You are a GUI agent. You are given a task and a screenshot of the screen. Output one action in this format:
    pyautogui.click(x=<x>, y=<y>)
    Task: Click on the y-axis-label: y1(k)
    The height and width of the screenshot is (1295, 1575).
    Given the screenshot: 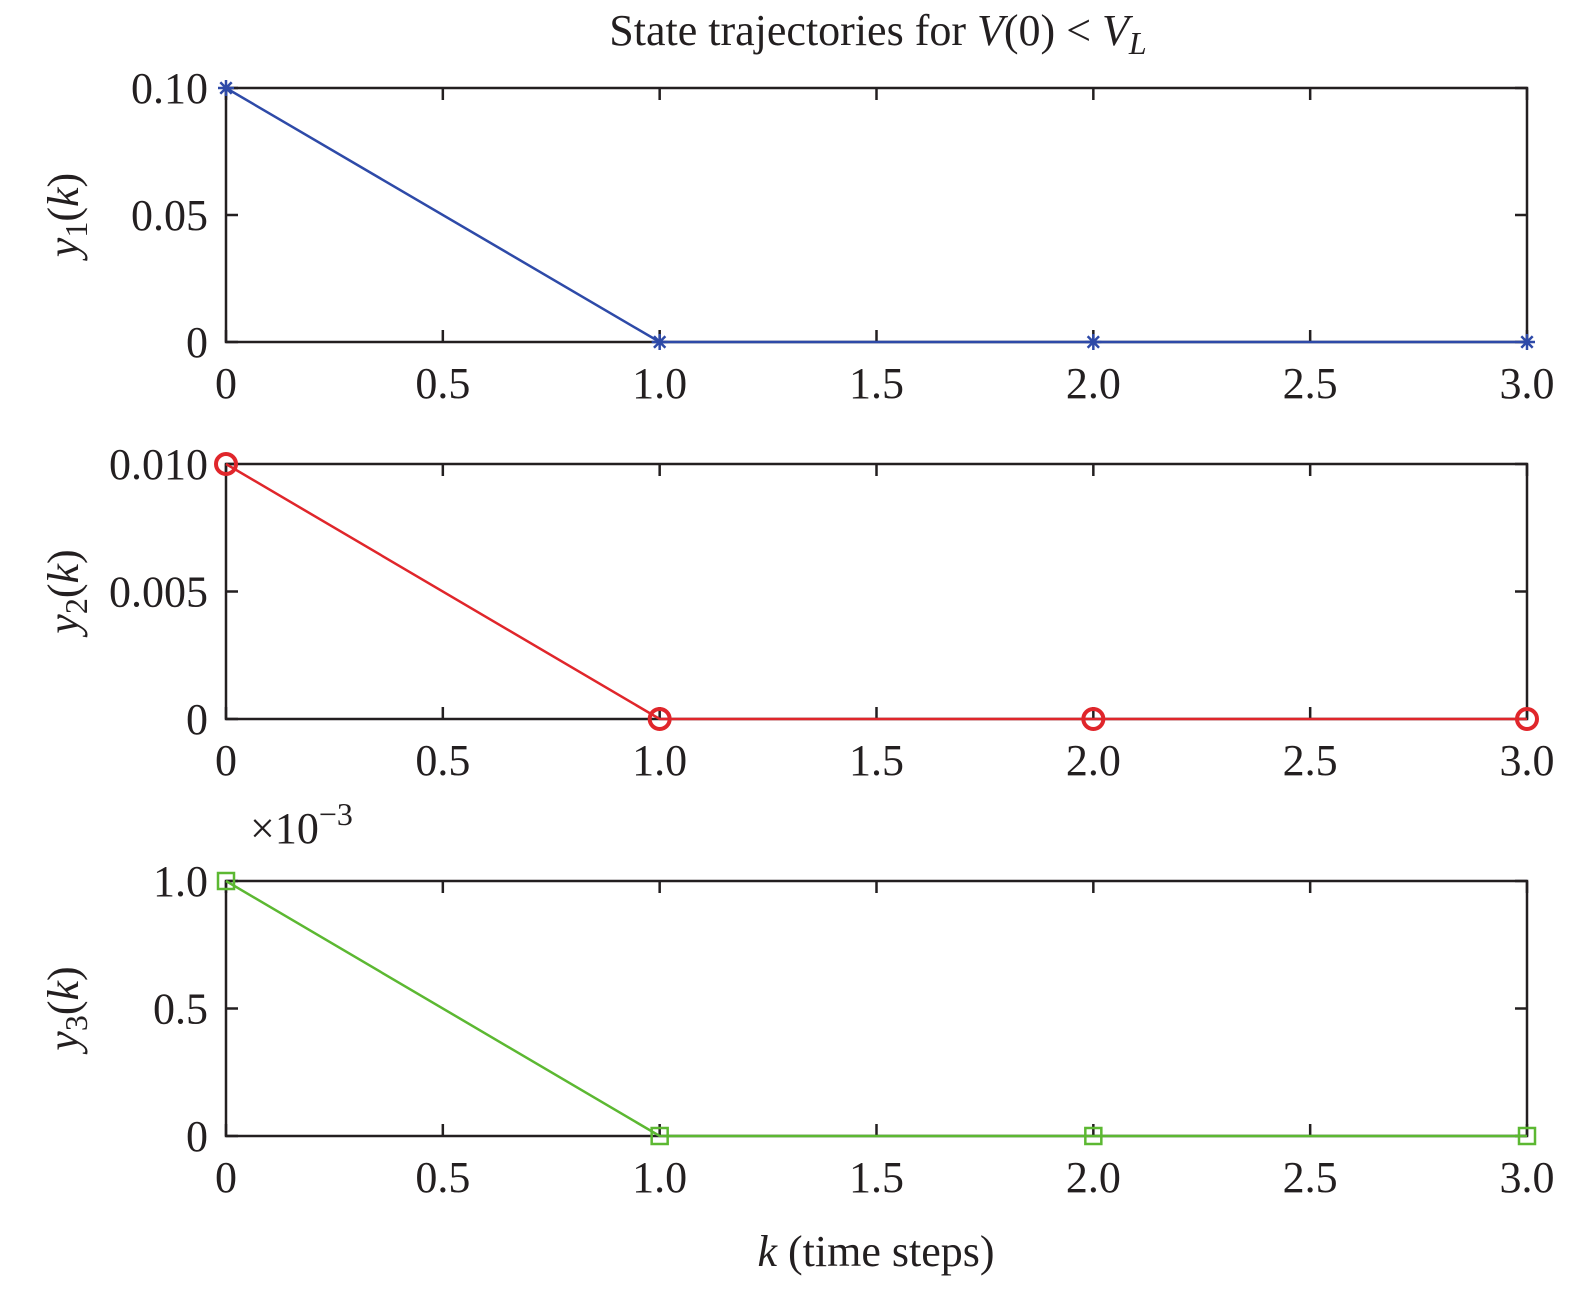 What is the action you would take?
    pyautogui.click(x=66, y=217)
    